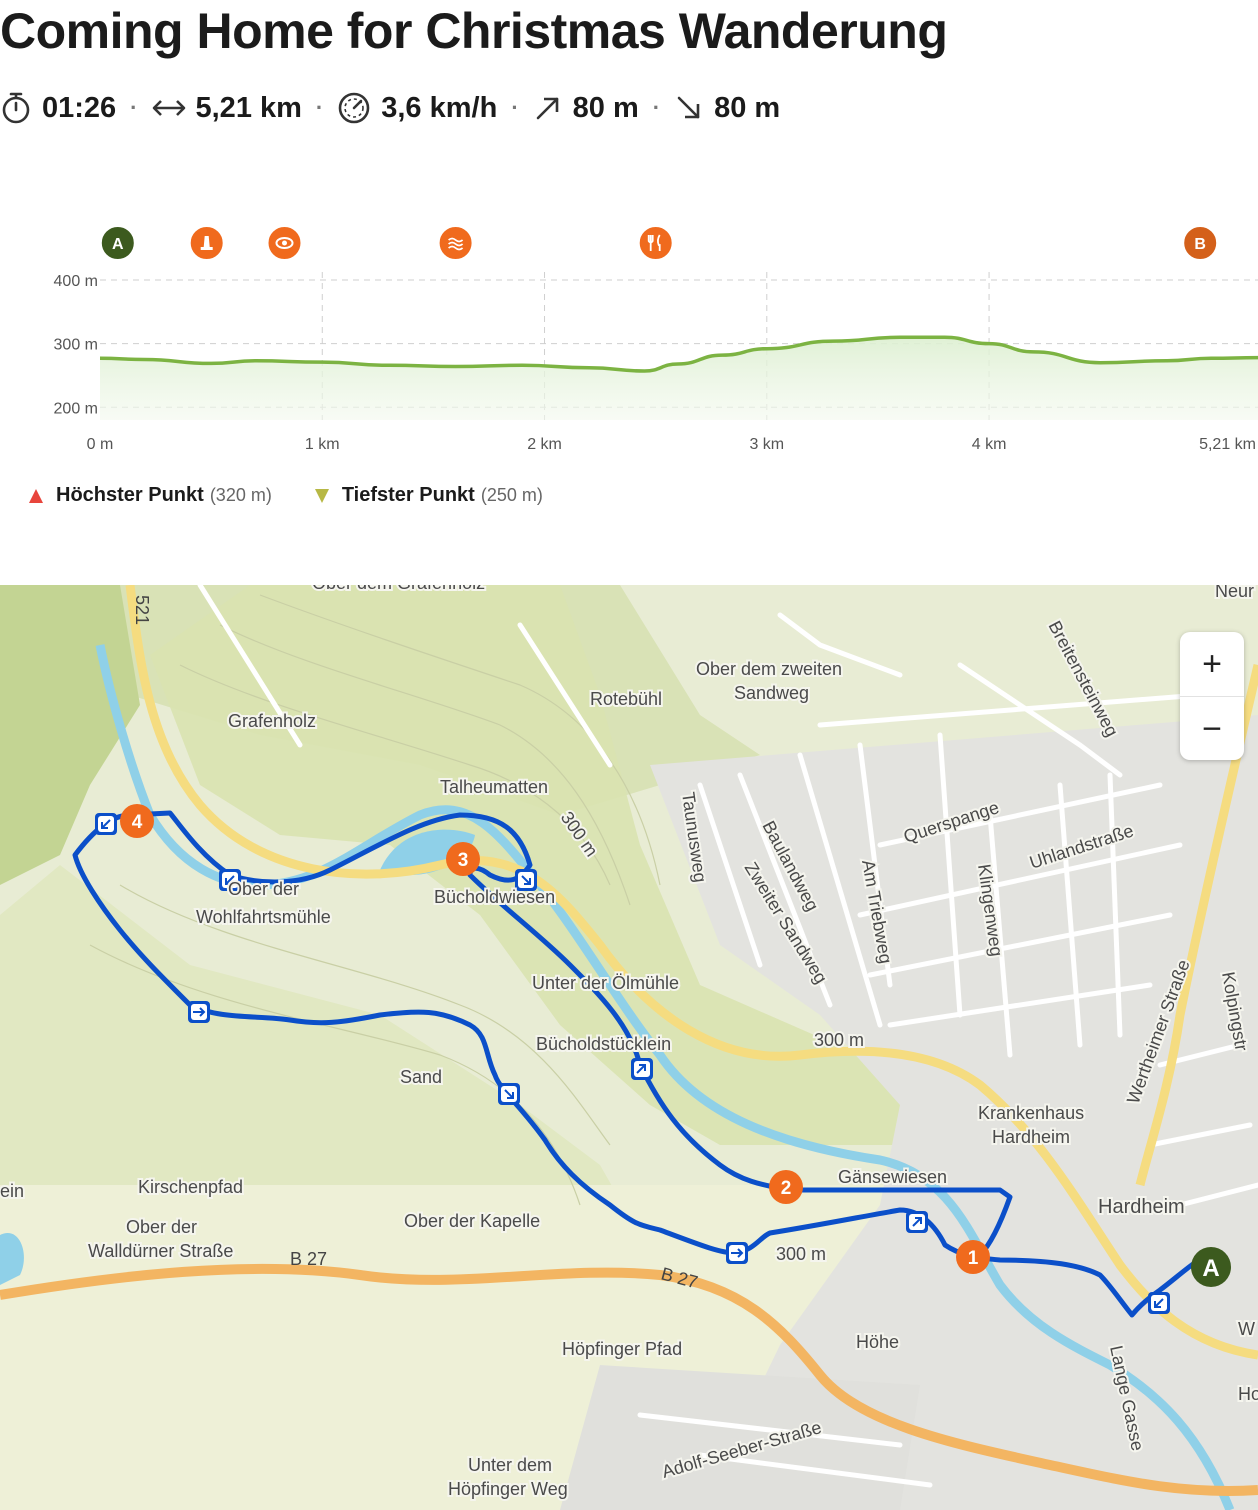  What do you see at coordinates (76, 281) in the screenshot?
I see `y-tick-label: 400 m` at bounding box center [76, 281].